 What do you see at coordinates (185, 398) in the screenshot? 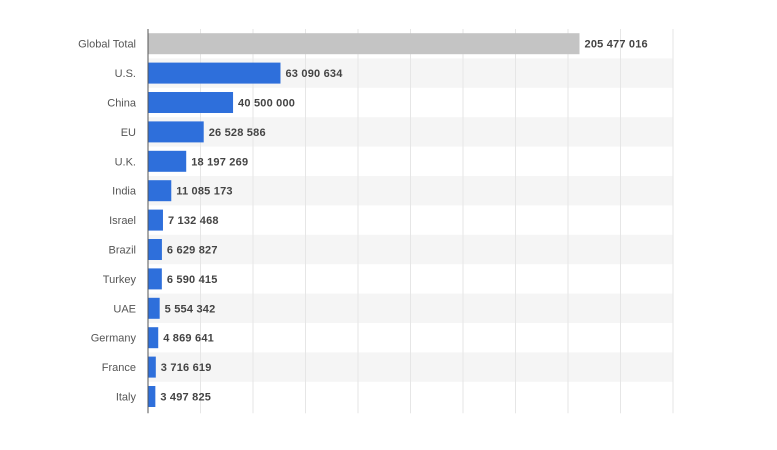
I see `value-label: 3 497 825` at bounding box center [185, 398].